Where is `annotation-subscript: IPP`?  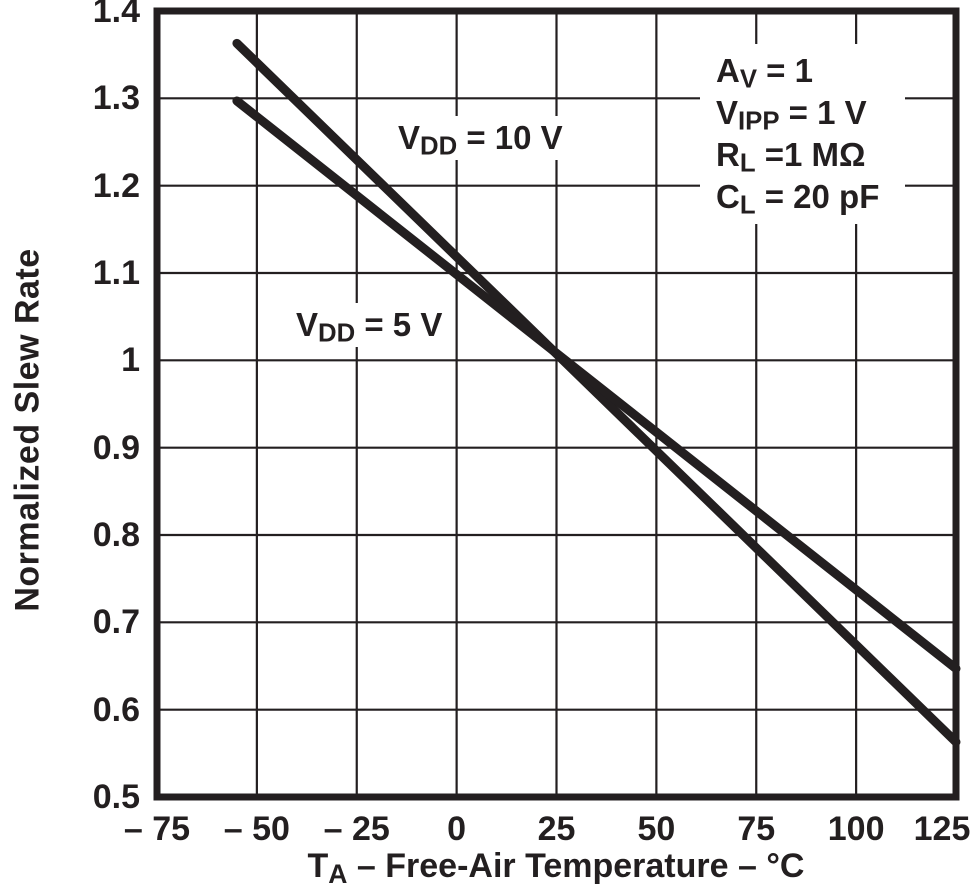
annotation-subscript: IPP is located at coordinates (759, 121).